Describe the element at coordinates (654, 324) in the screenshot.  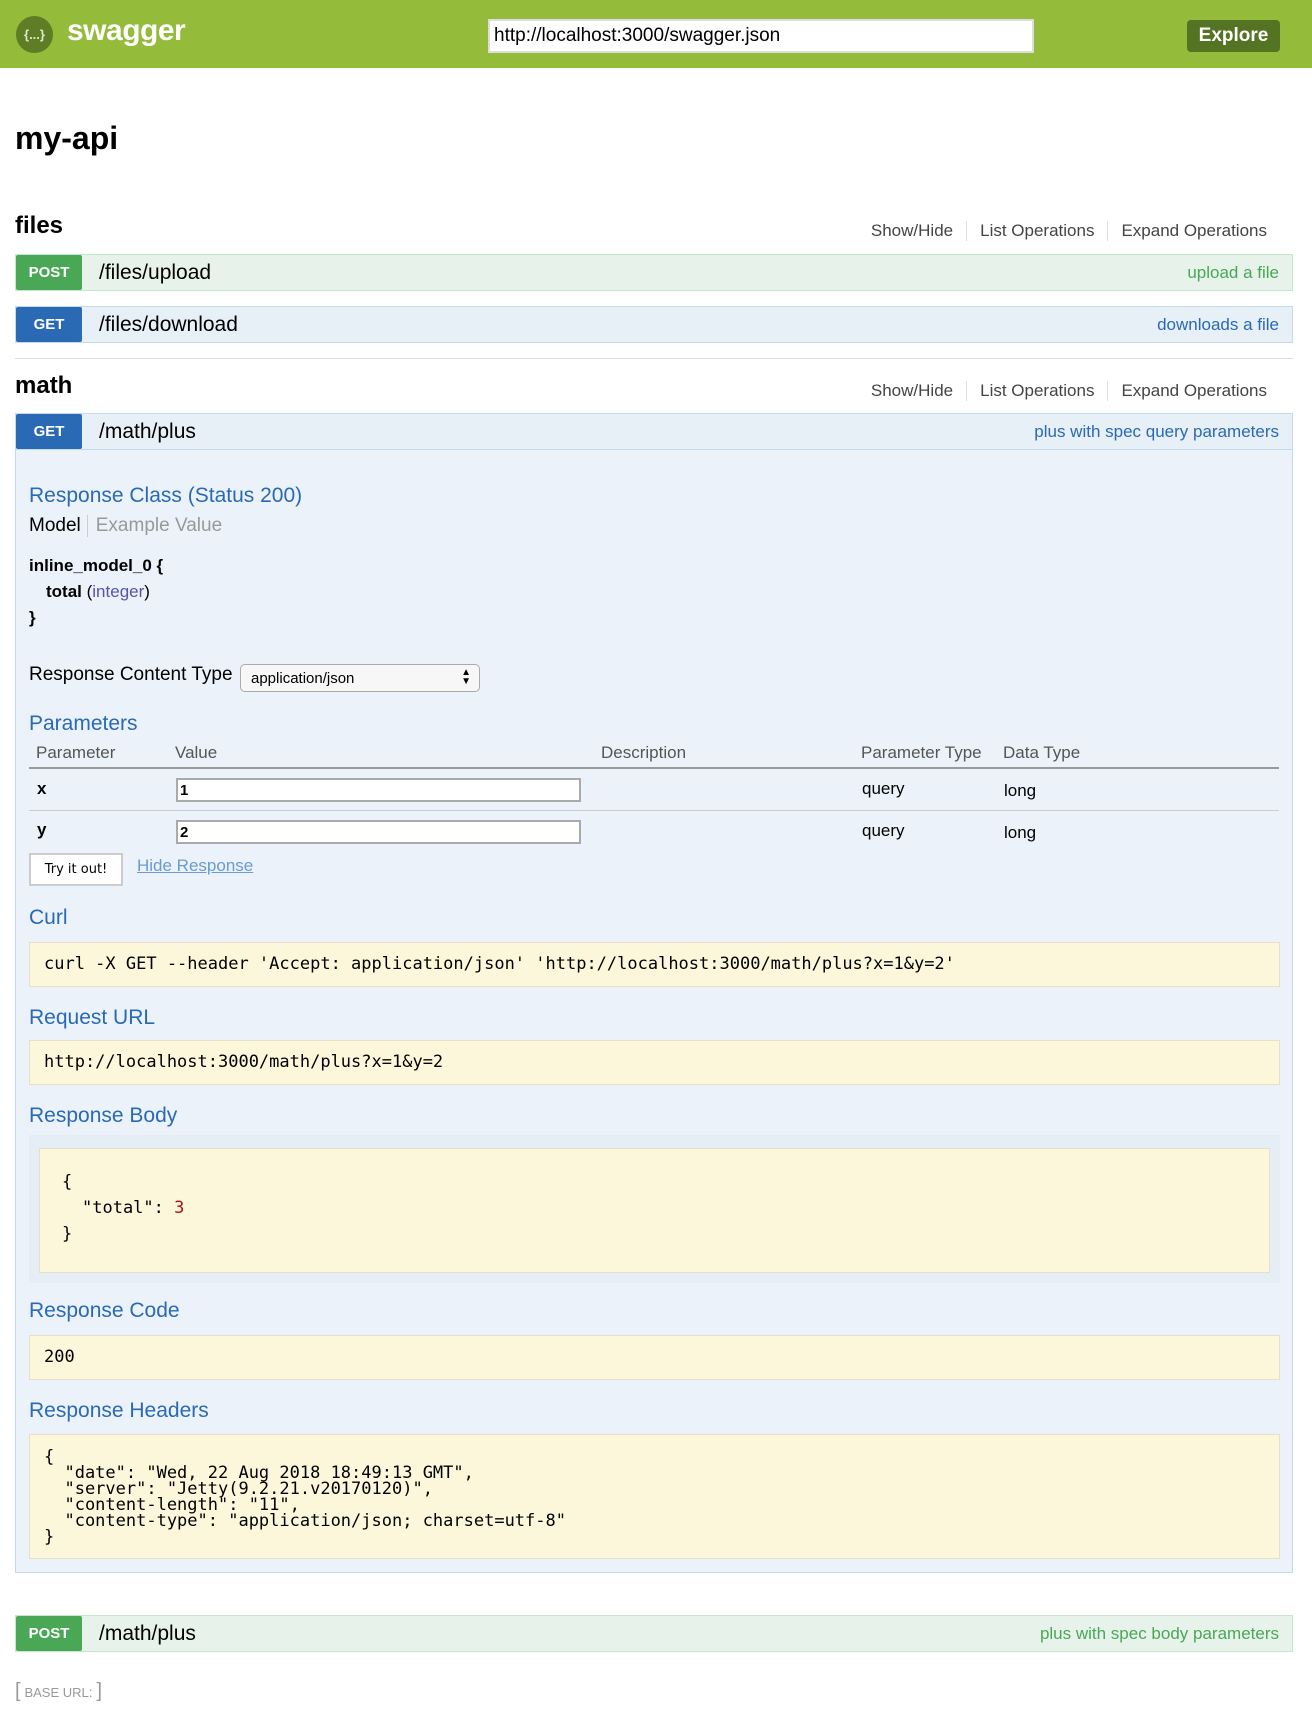
I see `operation-get-files-download: GET /files/download downloads a file` at that location.